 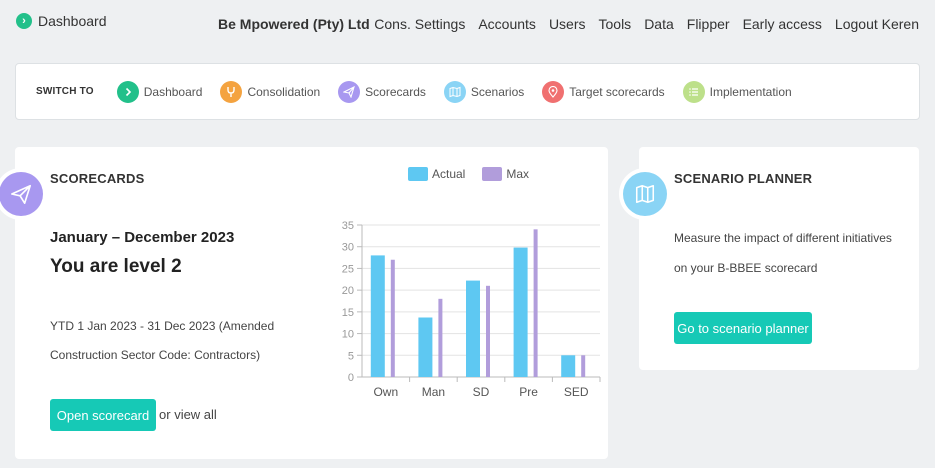 What do you see at coordinates (473, 328) in the screenshot?
I see `bar-actual-sd` at bounding box center [473, 328].